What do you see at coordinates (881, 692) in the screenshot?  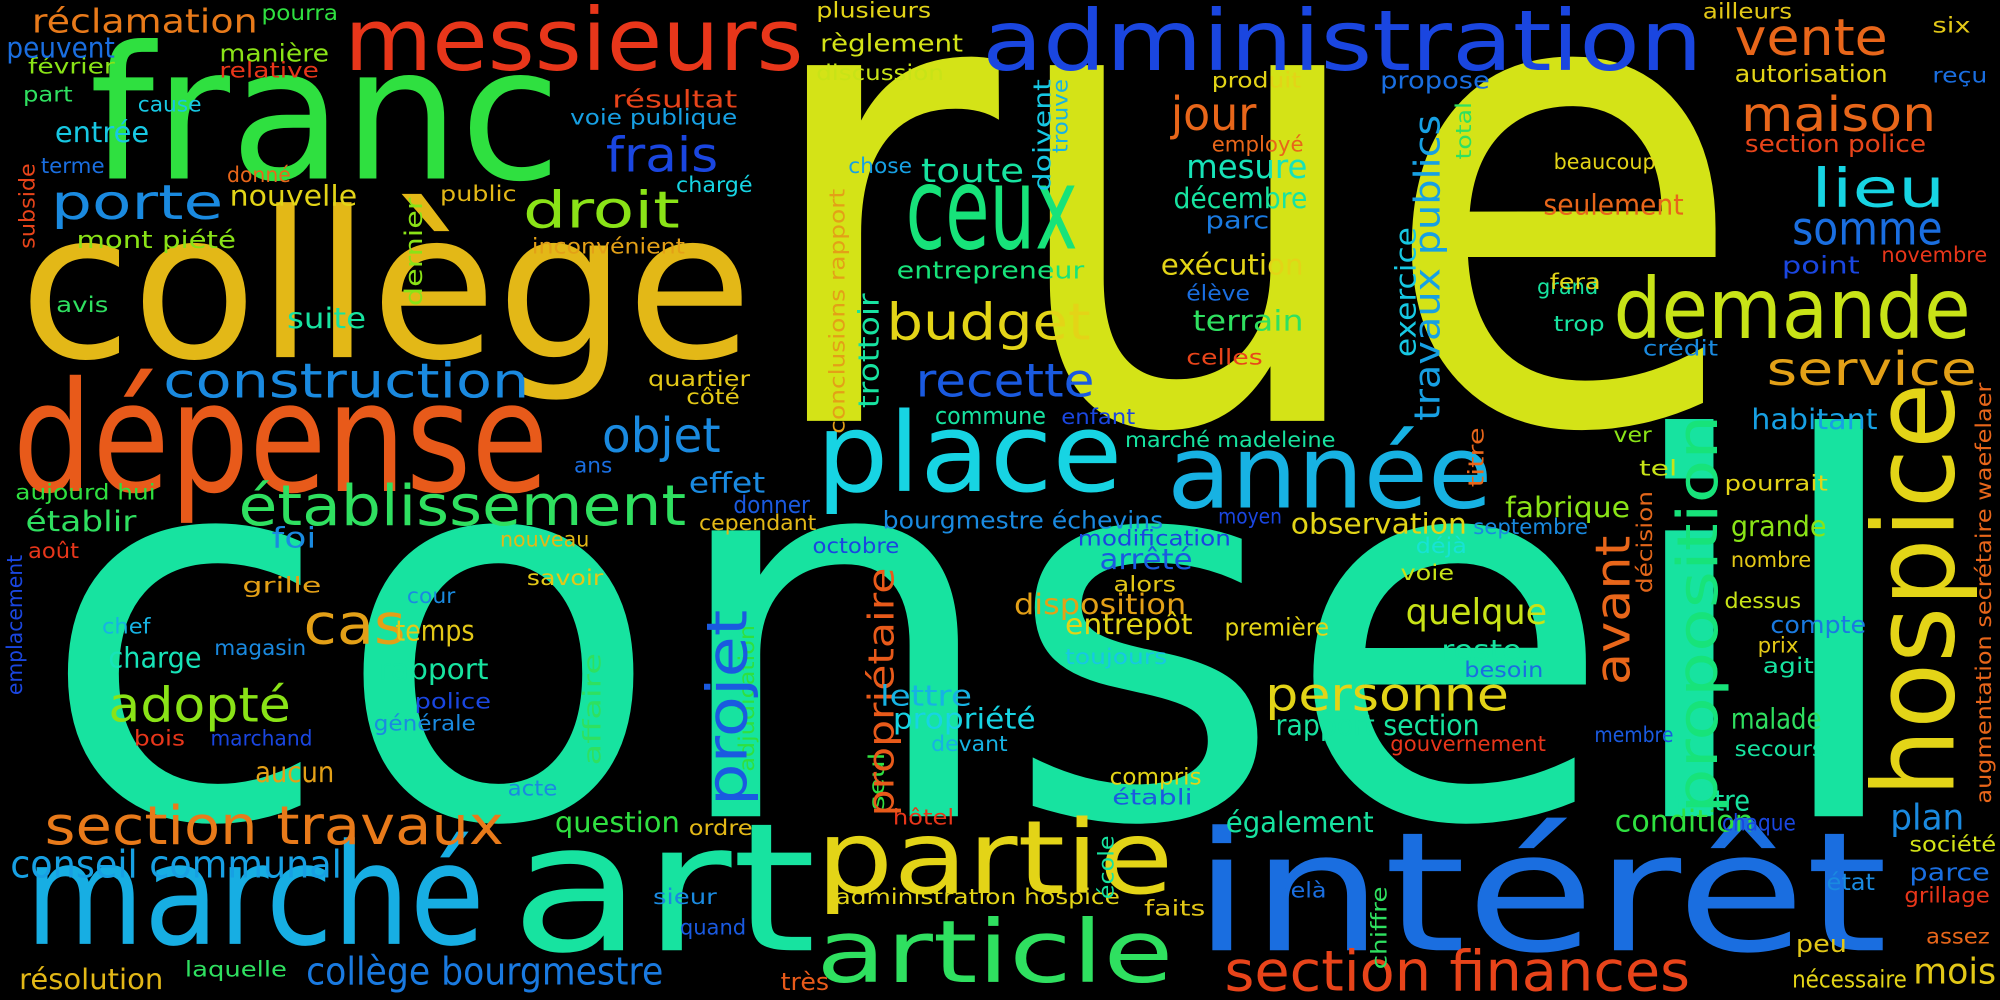 I see `word: propriétaire` at bounding box center [881, 692].